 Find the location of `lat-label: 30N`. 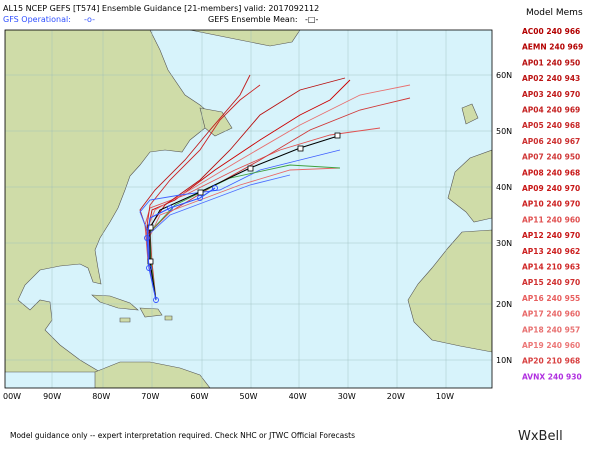

lat-label: 30N is located at coordinates (504, 243).